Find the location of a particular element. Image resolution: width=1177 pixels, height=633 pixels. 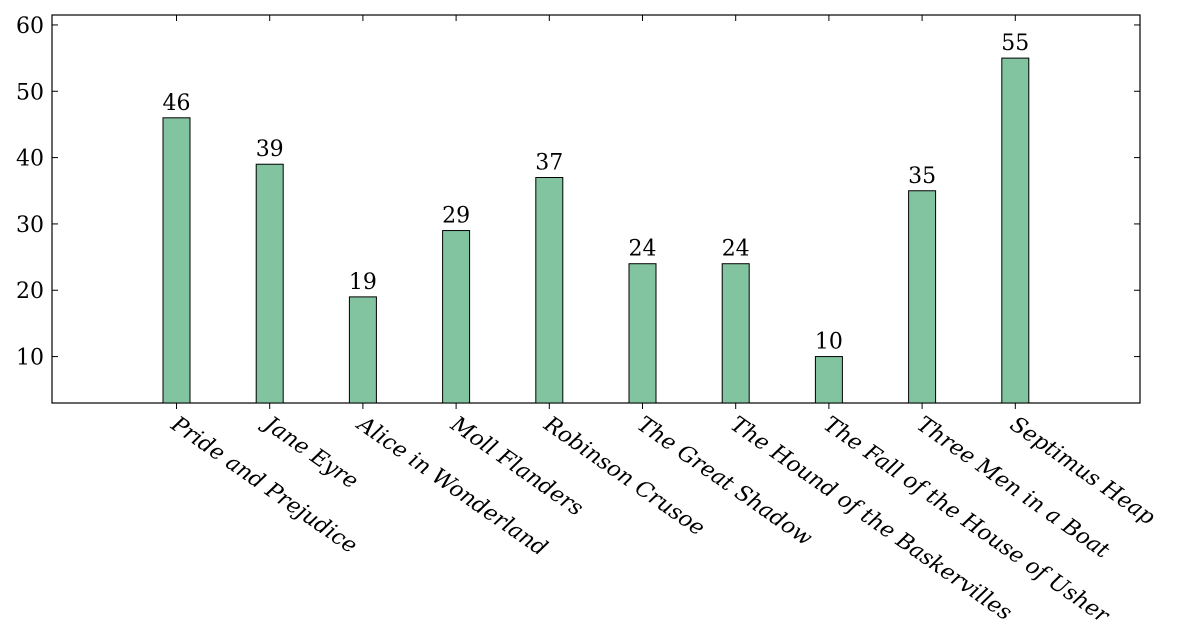

x-category-label: Robinson Crusoe is located at coordinates (623, 476).